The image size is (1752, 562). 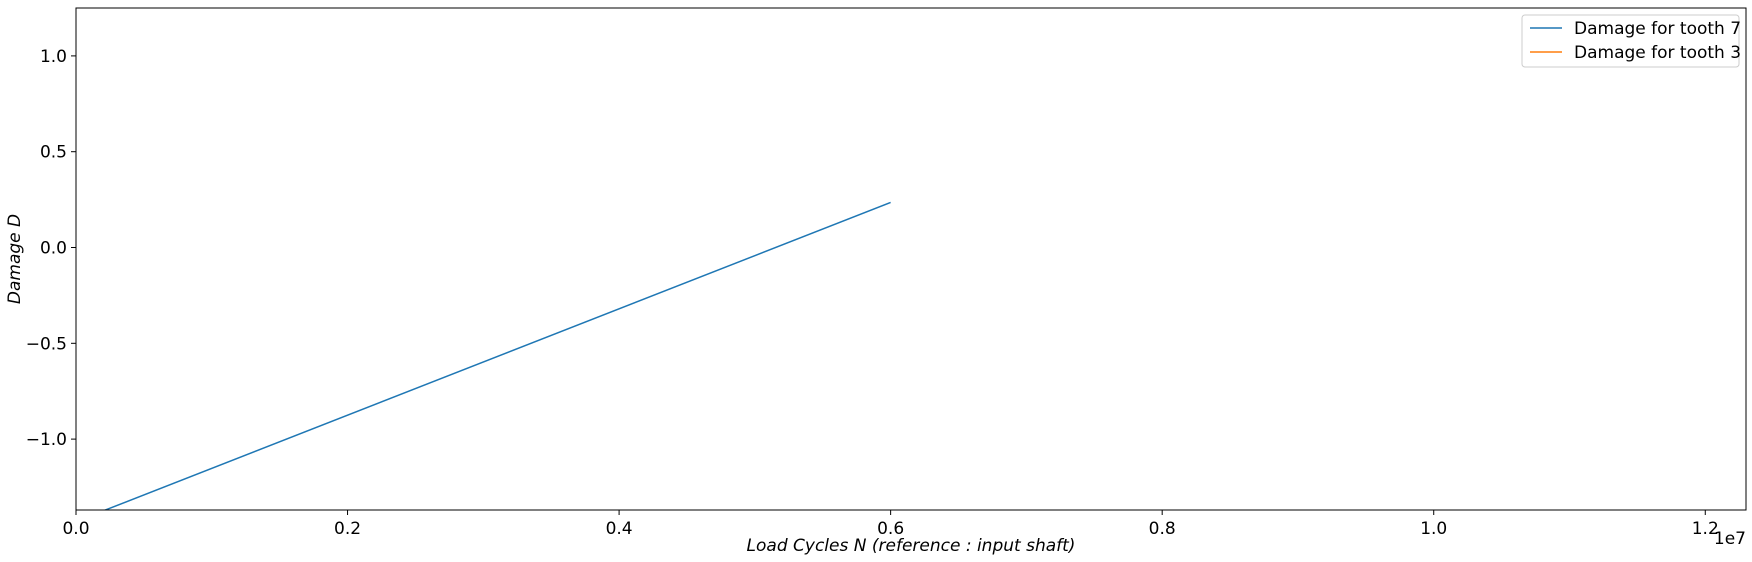 I want to click on x-axis-ticks: 0.0 0.2 0.4 0.6 0.8 1.0 1.2, so click(x=890, y=524).